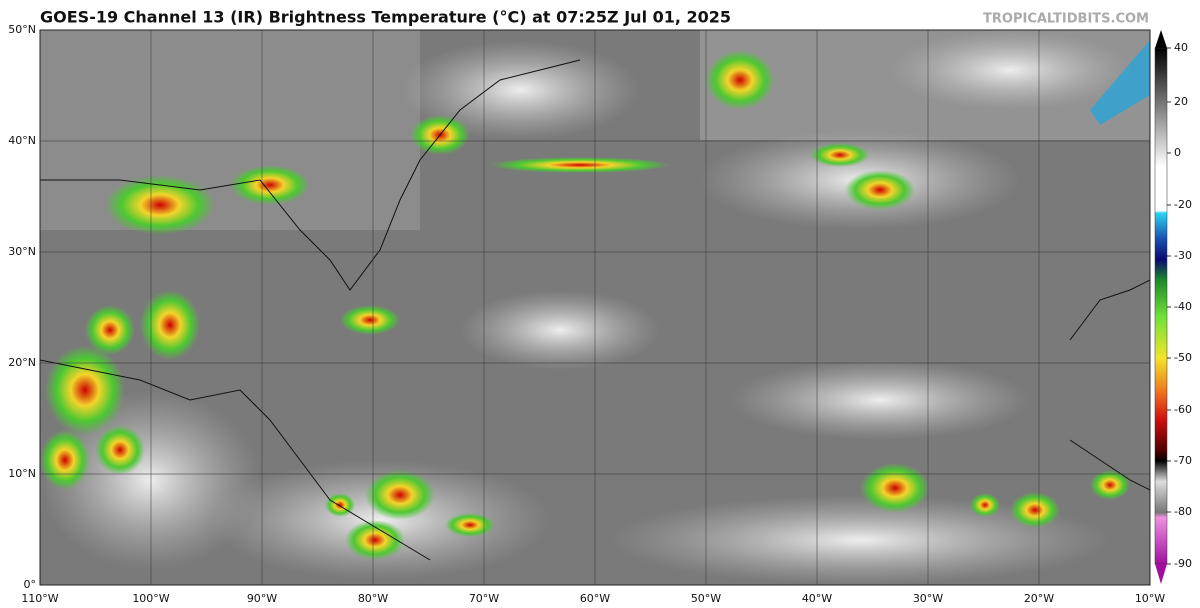 This screenshot has height=608, width=1200. I want to click on colorbar-label: -80, so click(1183, 511).